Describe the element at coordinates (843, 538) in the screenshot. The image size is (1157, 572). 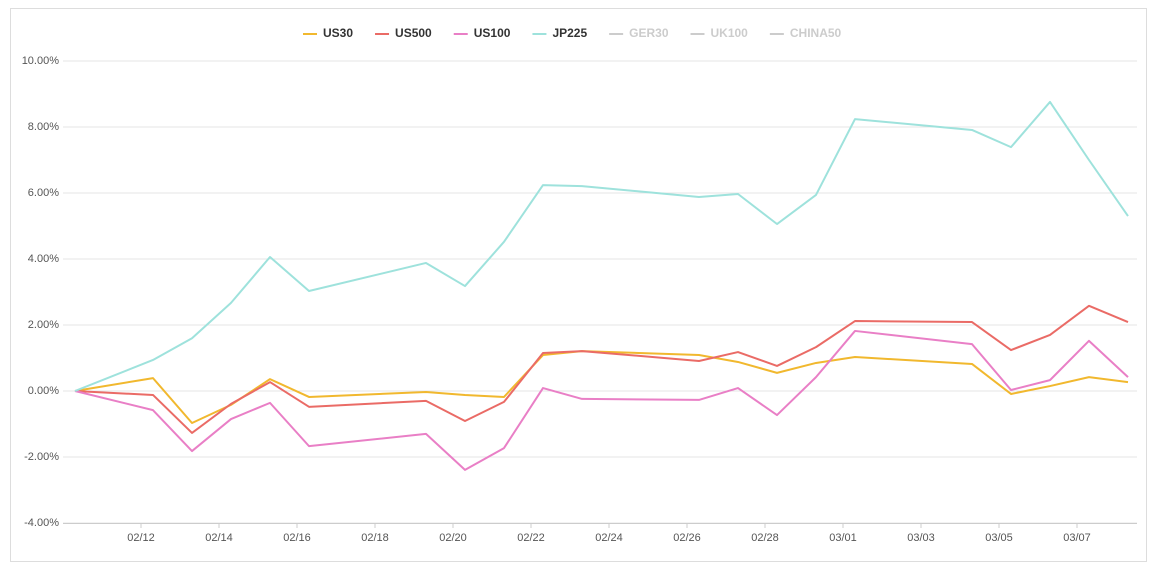
I see `x-tick-label: 03/01` at that location.